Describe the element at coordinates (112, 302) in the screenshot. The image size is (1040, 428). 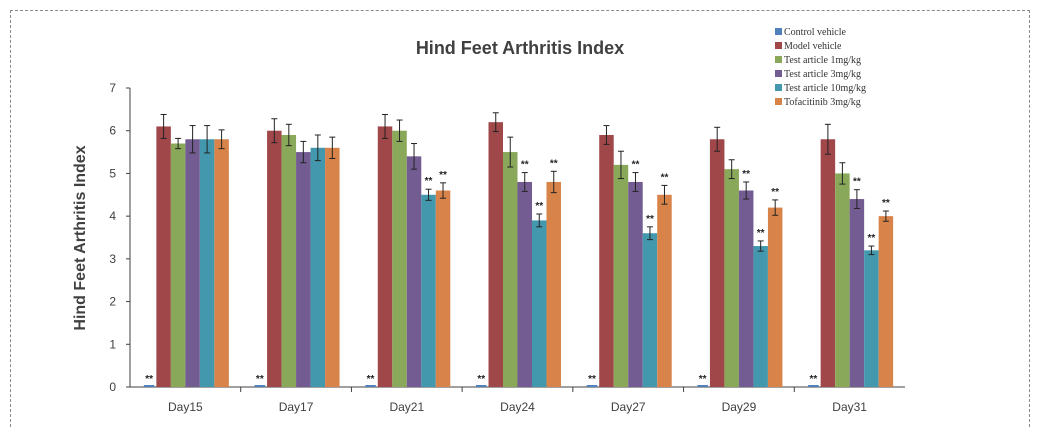
I see `y-tick-label: 2` at that location.